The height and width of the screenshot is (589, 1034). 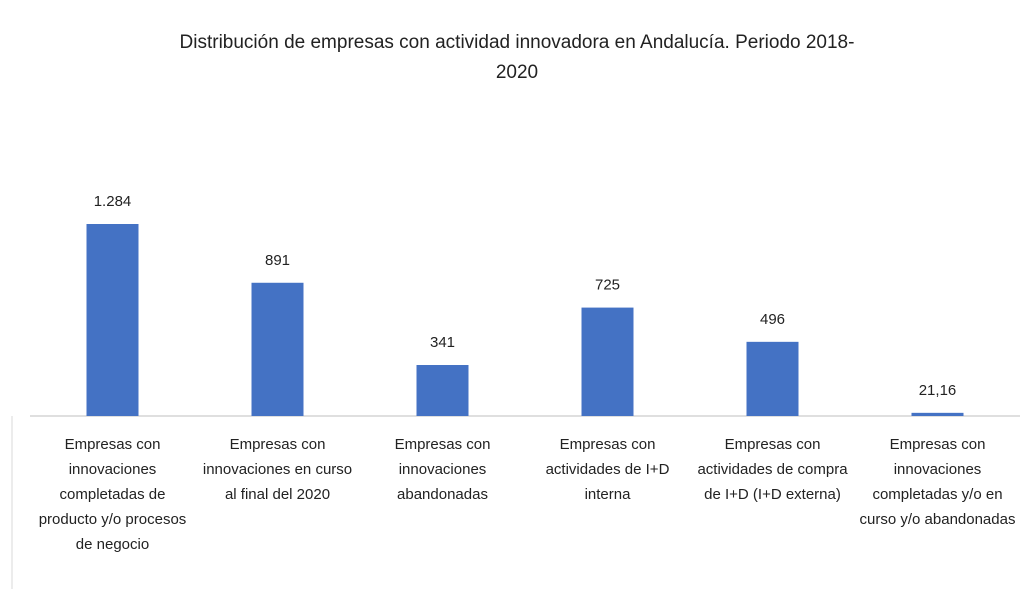 What do you see at coordinates (442, 342) in the screenshot?
I see `value-label: 341` at bounding box center [442, 342].